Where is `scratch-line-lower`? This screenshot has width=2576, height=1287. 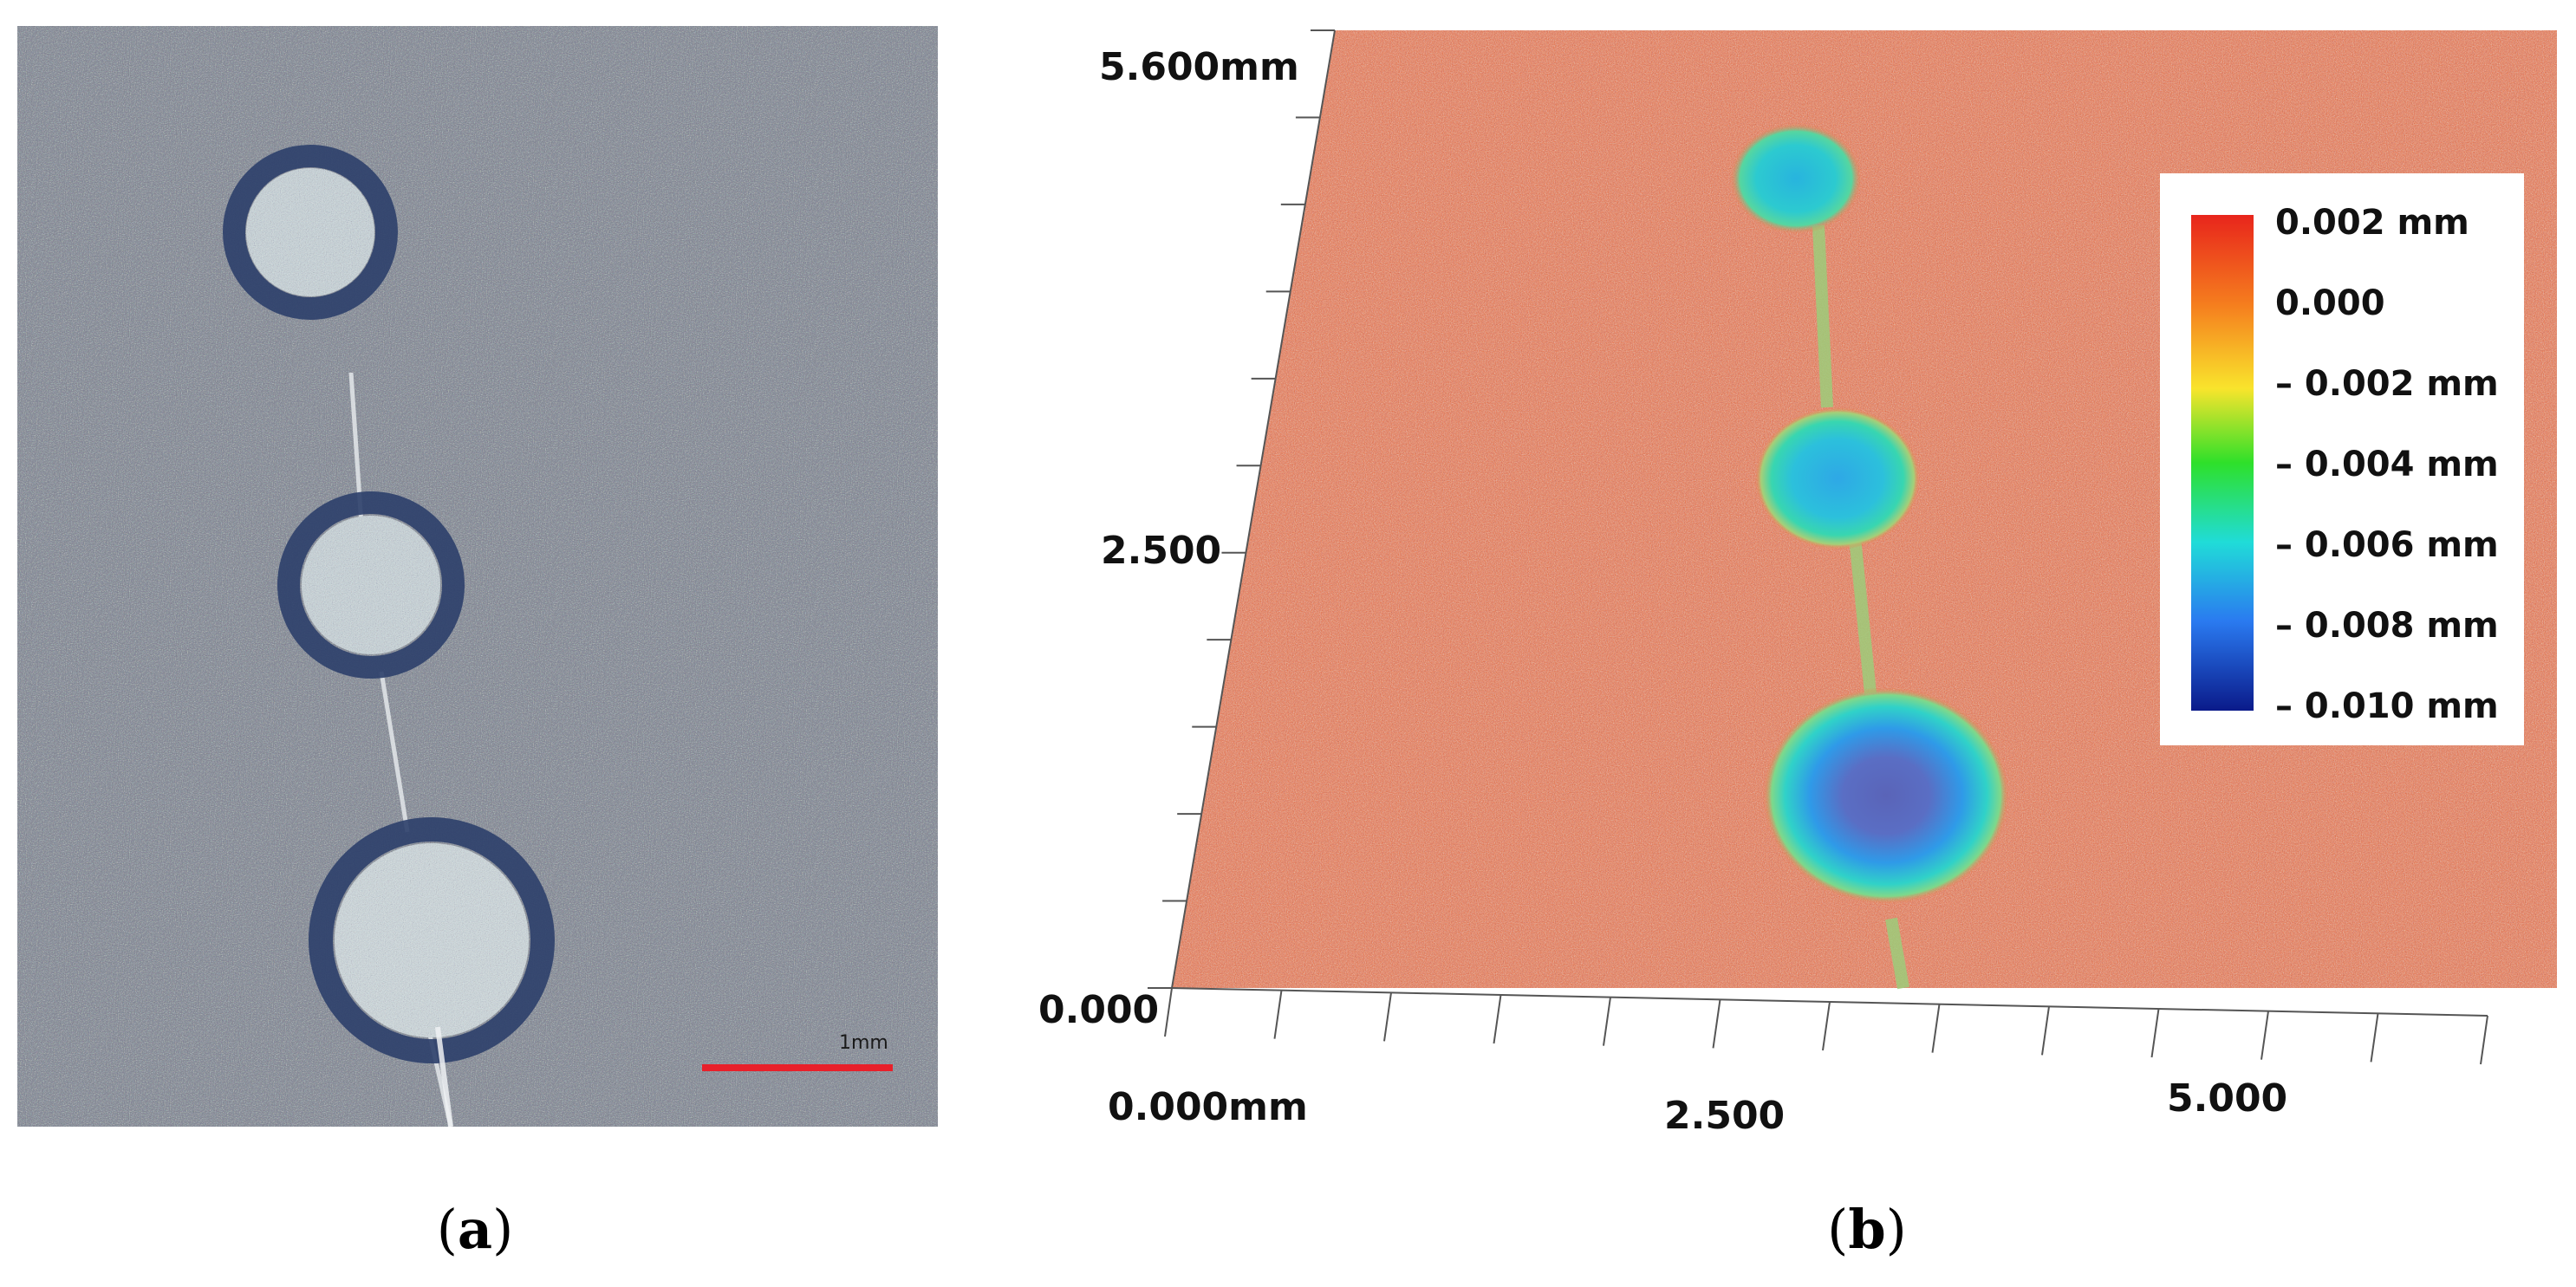
scratch-line-lower is located at coordinates (444, 1076).